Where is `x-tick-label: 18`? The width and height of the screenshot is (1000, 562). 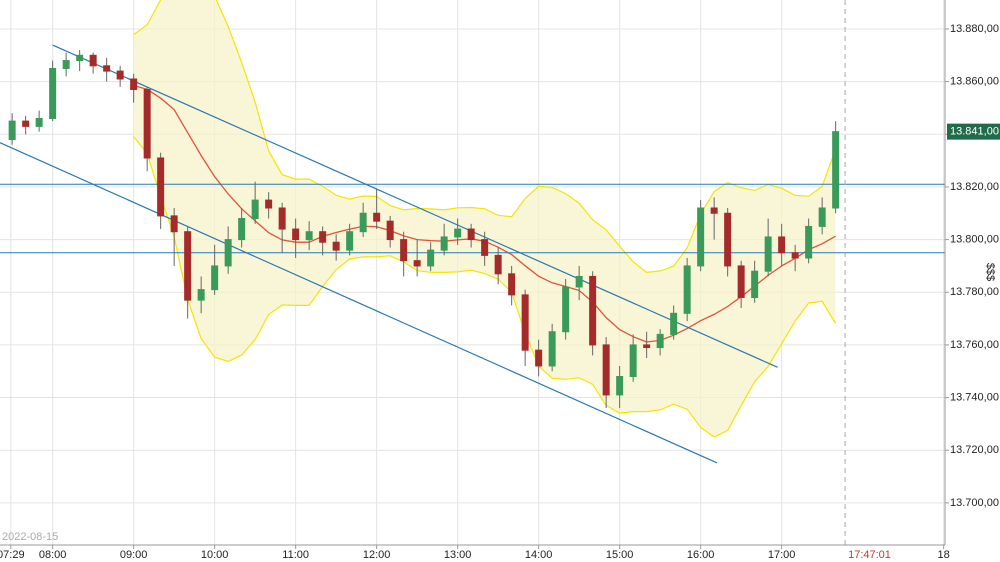 x-tick-label: 18 is located at coordinates (944, 555).